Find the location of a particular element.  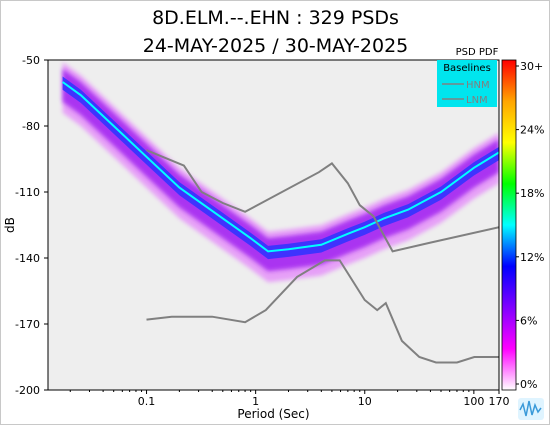

y-tick-label: -200 is located at coordinates (27, 390).